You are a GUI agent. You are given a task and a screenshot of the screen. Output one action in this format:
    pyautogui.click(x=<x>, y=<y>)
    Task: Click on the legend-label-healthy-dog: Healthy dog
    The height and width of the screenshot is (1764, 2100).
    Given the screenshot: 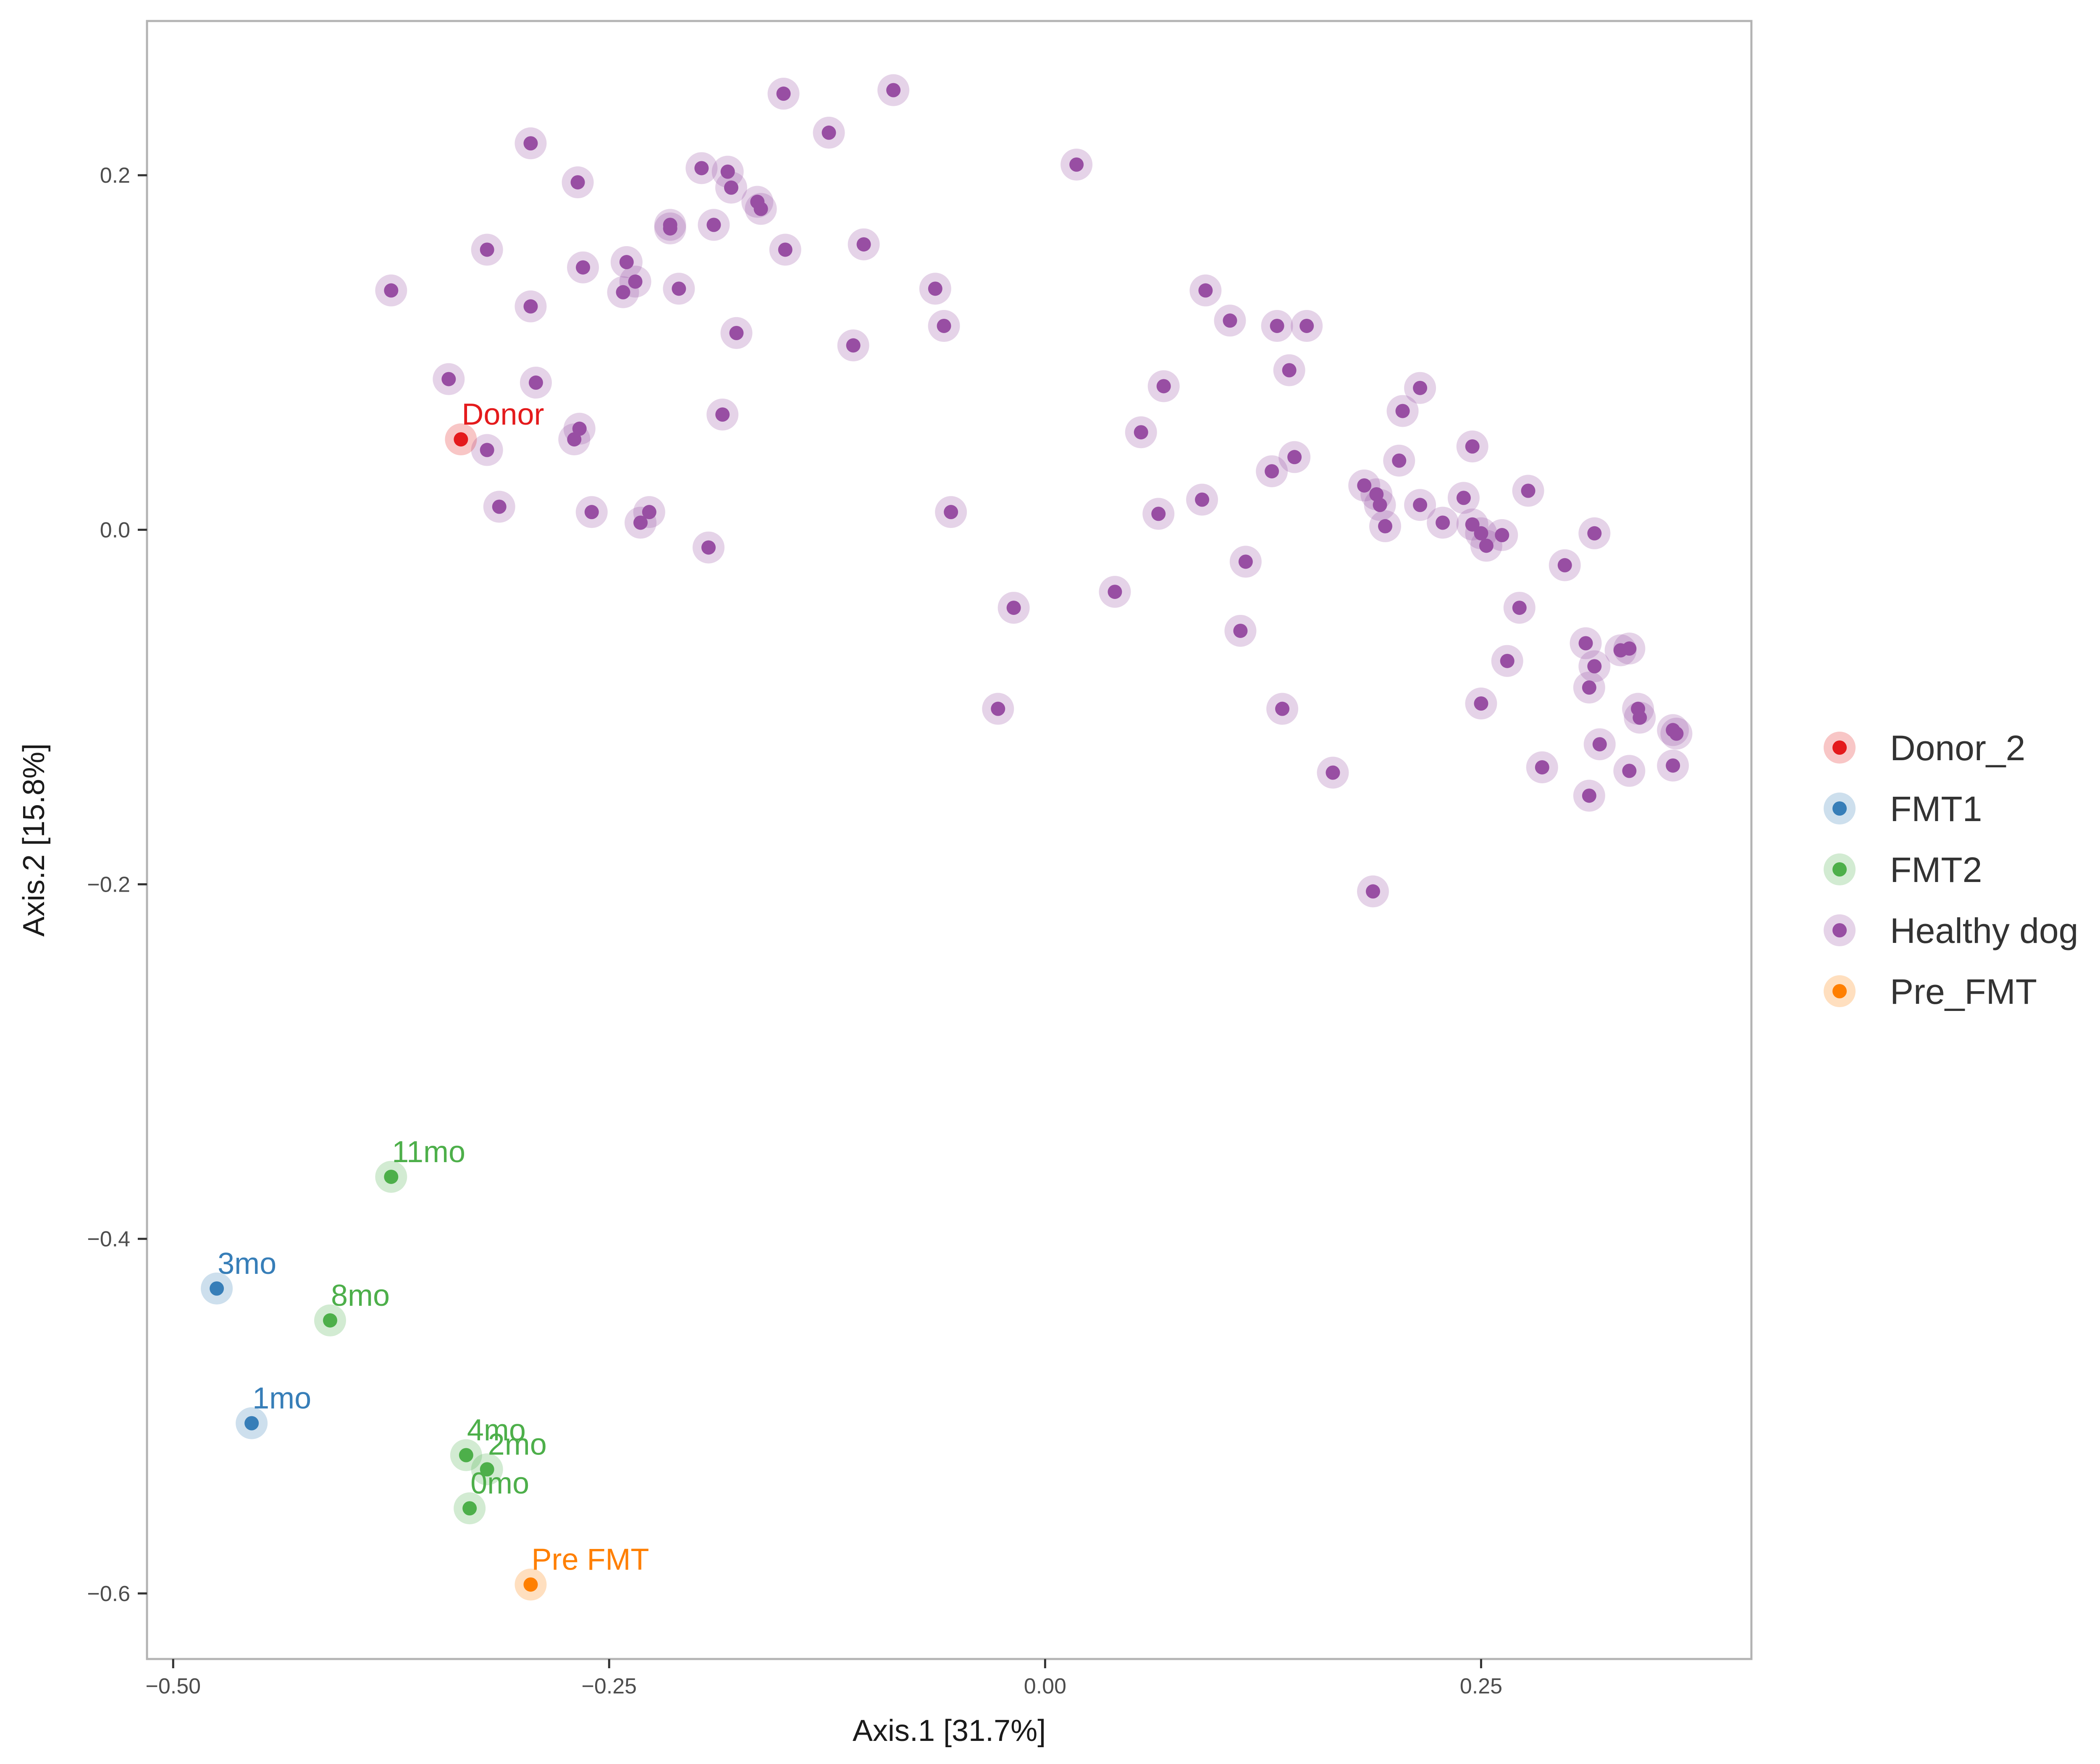 What is the action you would take?
    pyautogui.click(x=1984, y=930)
    